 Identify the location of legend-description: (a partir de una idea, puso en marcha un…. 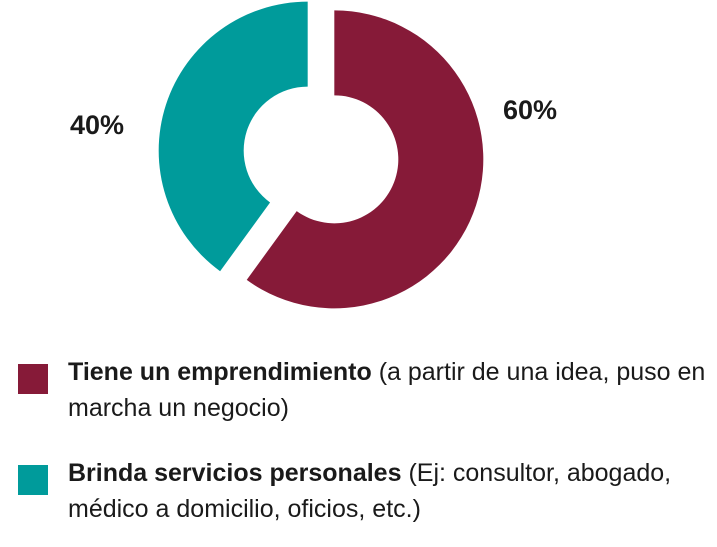
(387, 390).